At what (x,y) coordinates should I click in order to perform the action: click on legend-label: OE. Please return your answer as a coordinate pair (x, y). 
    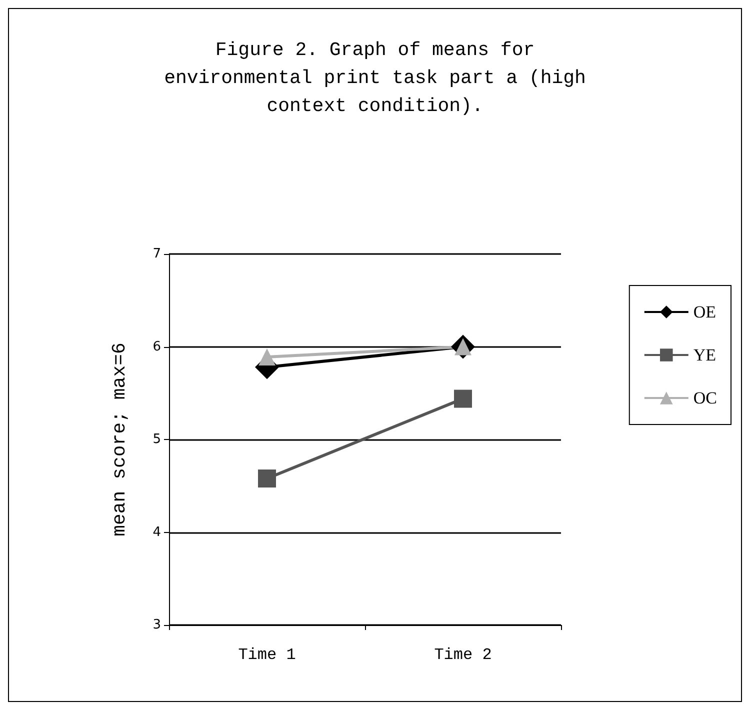
    Looking at the image, I should click on (704, 312).